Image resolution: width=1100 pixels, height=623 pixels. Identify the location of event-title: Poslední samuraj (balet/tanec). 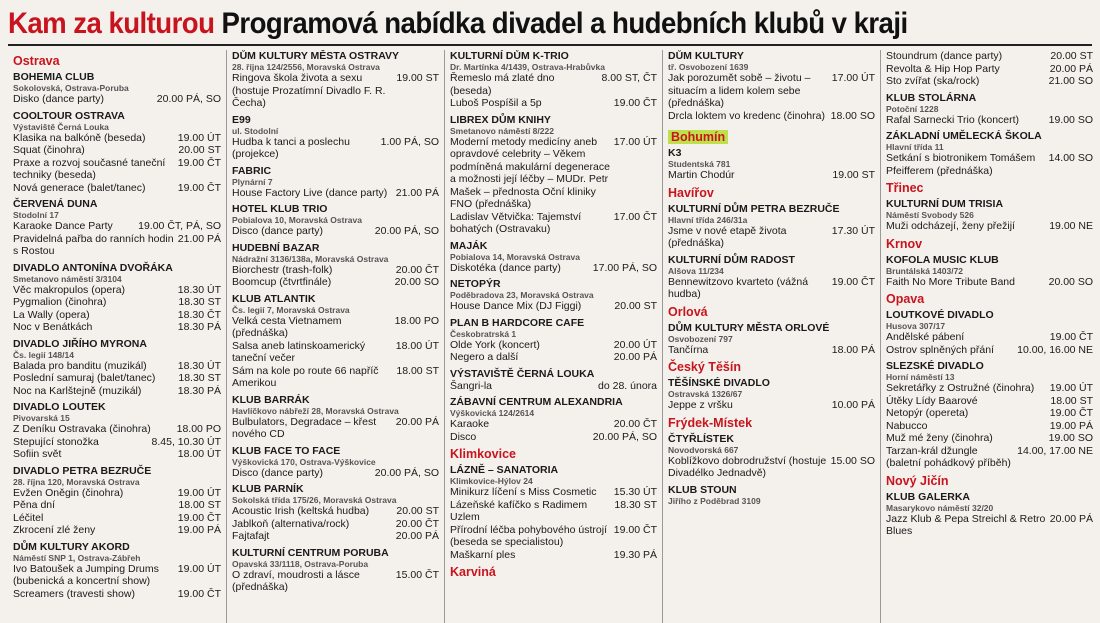
(84, 378).